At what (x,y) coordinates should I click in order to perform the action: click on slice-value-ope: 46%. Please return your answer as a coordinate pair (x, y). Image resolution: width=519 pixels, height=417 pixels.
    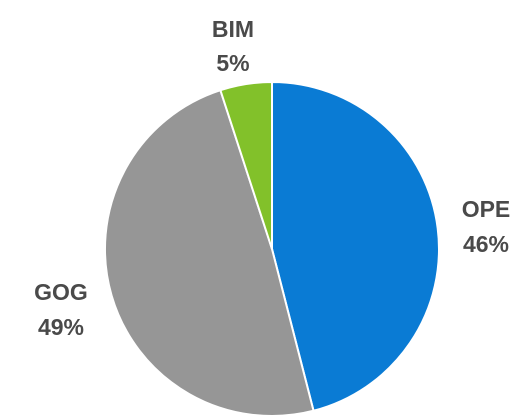
    Looking at the image, I should click on (486, 244).